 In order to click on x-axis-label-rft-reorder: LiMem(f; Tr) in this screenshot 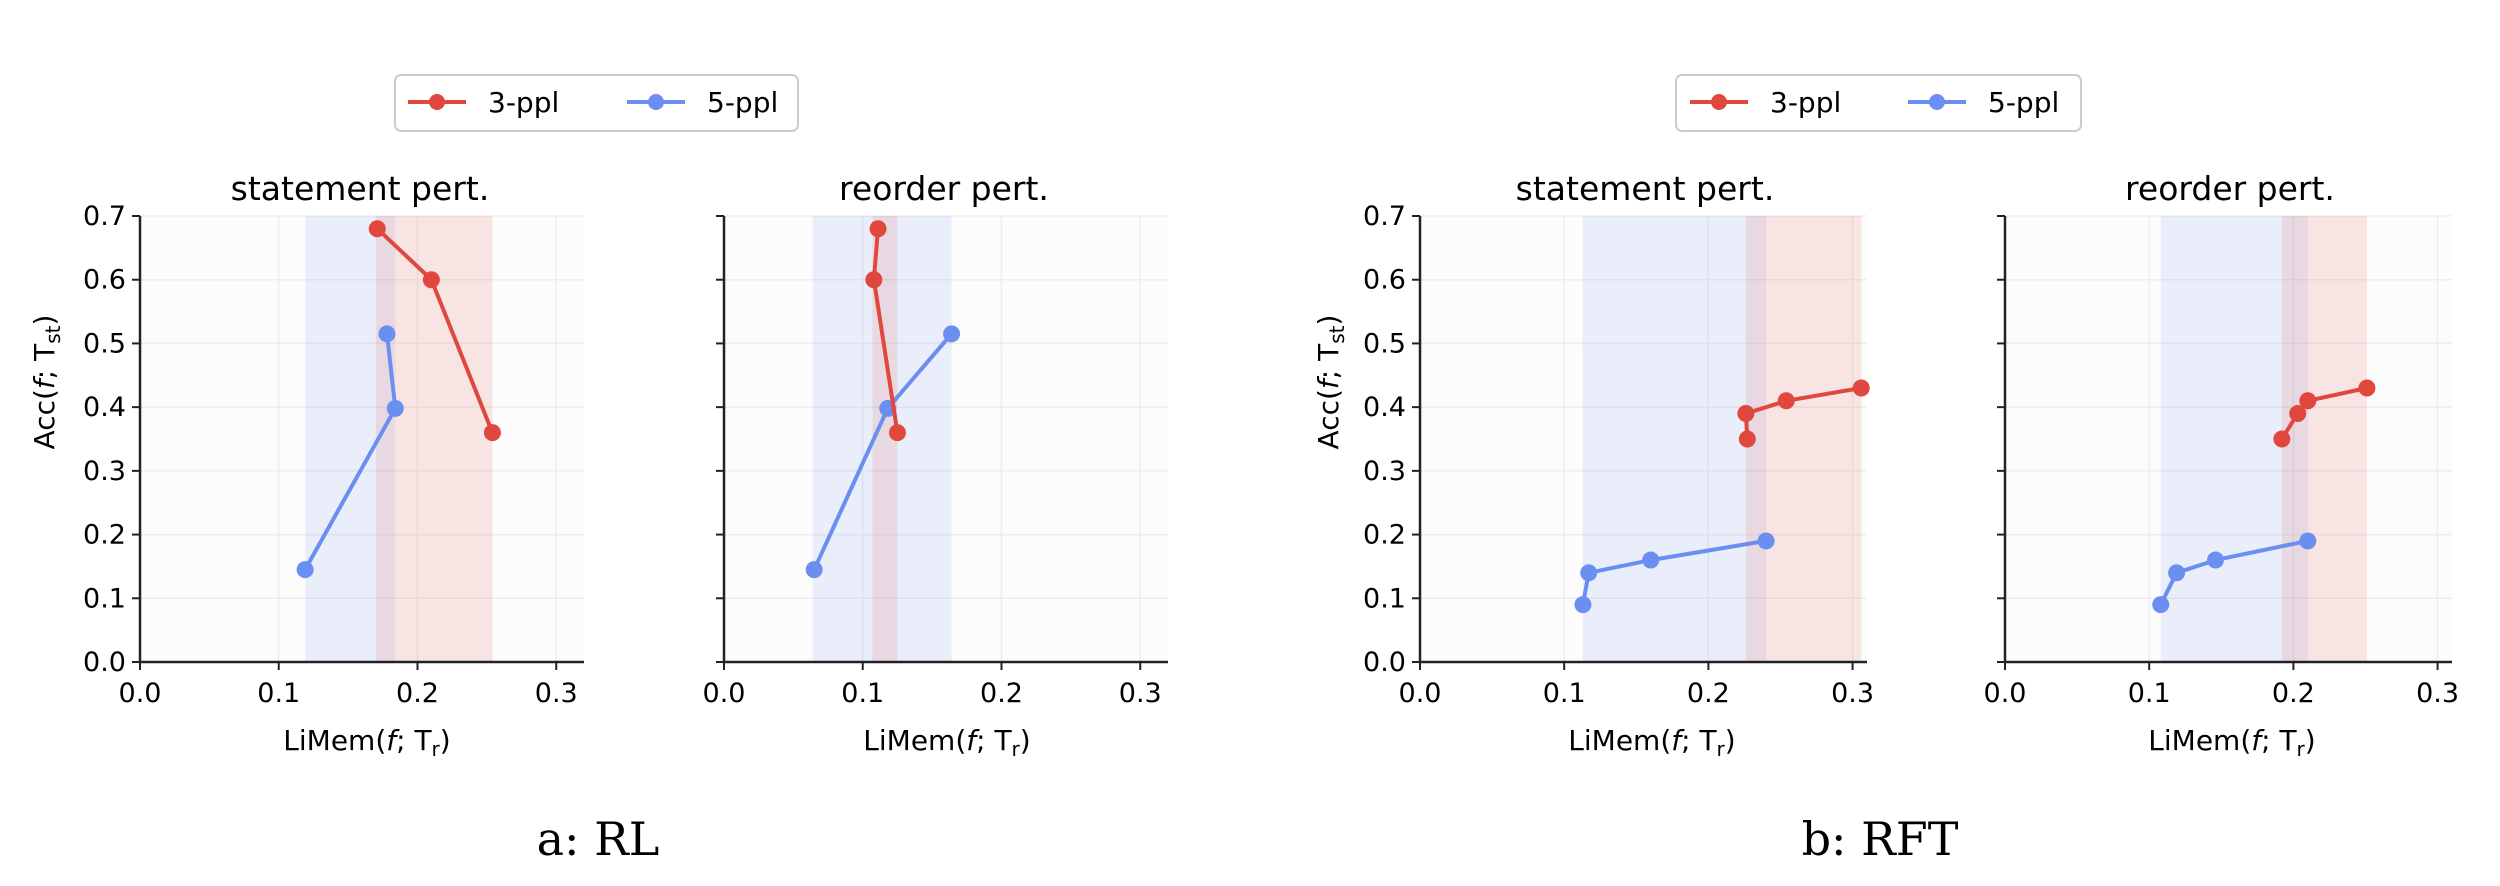, I will do `click(2231, 742)`.